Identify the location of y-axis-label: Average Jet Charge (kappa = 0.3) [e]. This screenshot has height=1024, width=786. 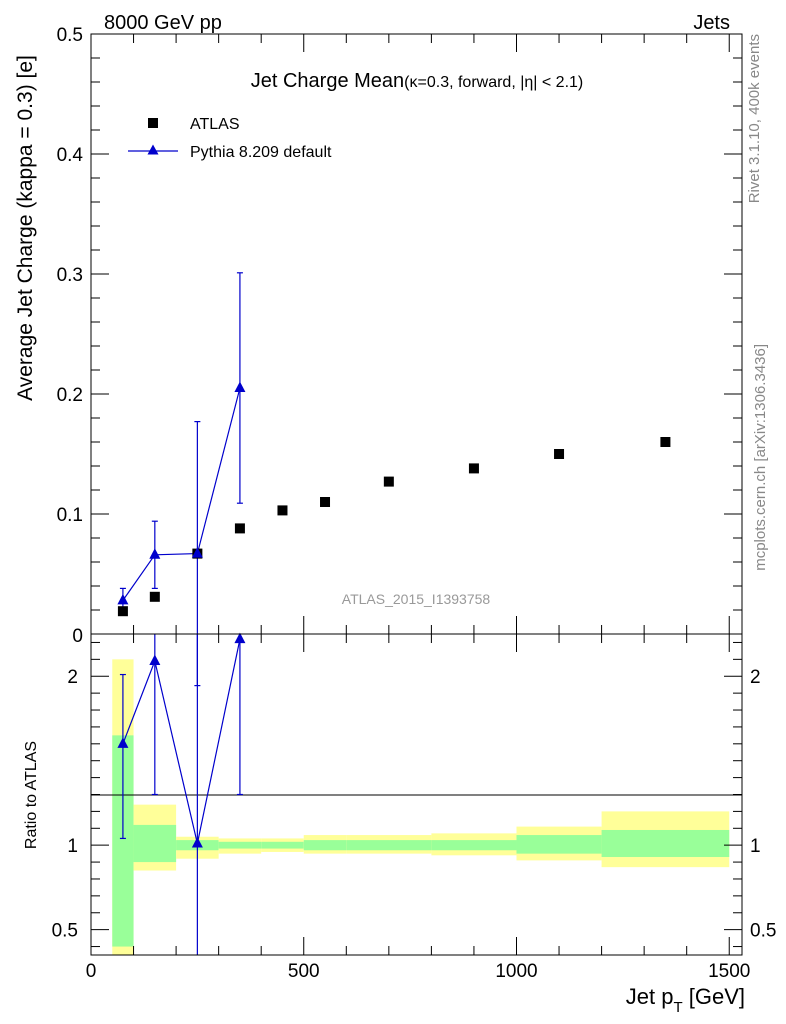
(25, 228).